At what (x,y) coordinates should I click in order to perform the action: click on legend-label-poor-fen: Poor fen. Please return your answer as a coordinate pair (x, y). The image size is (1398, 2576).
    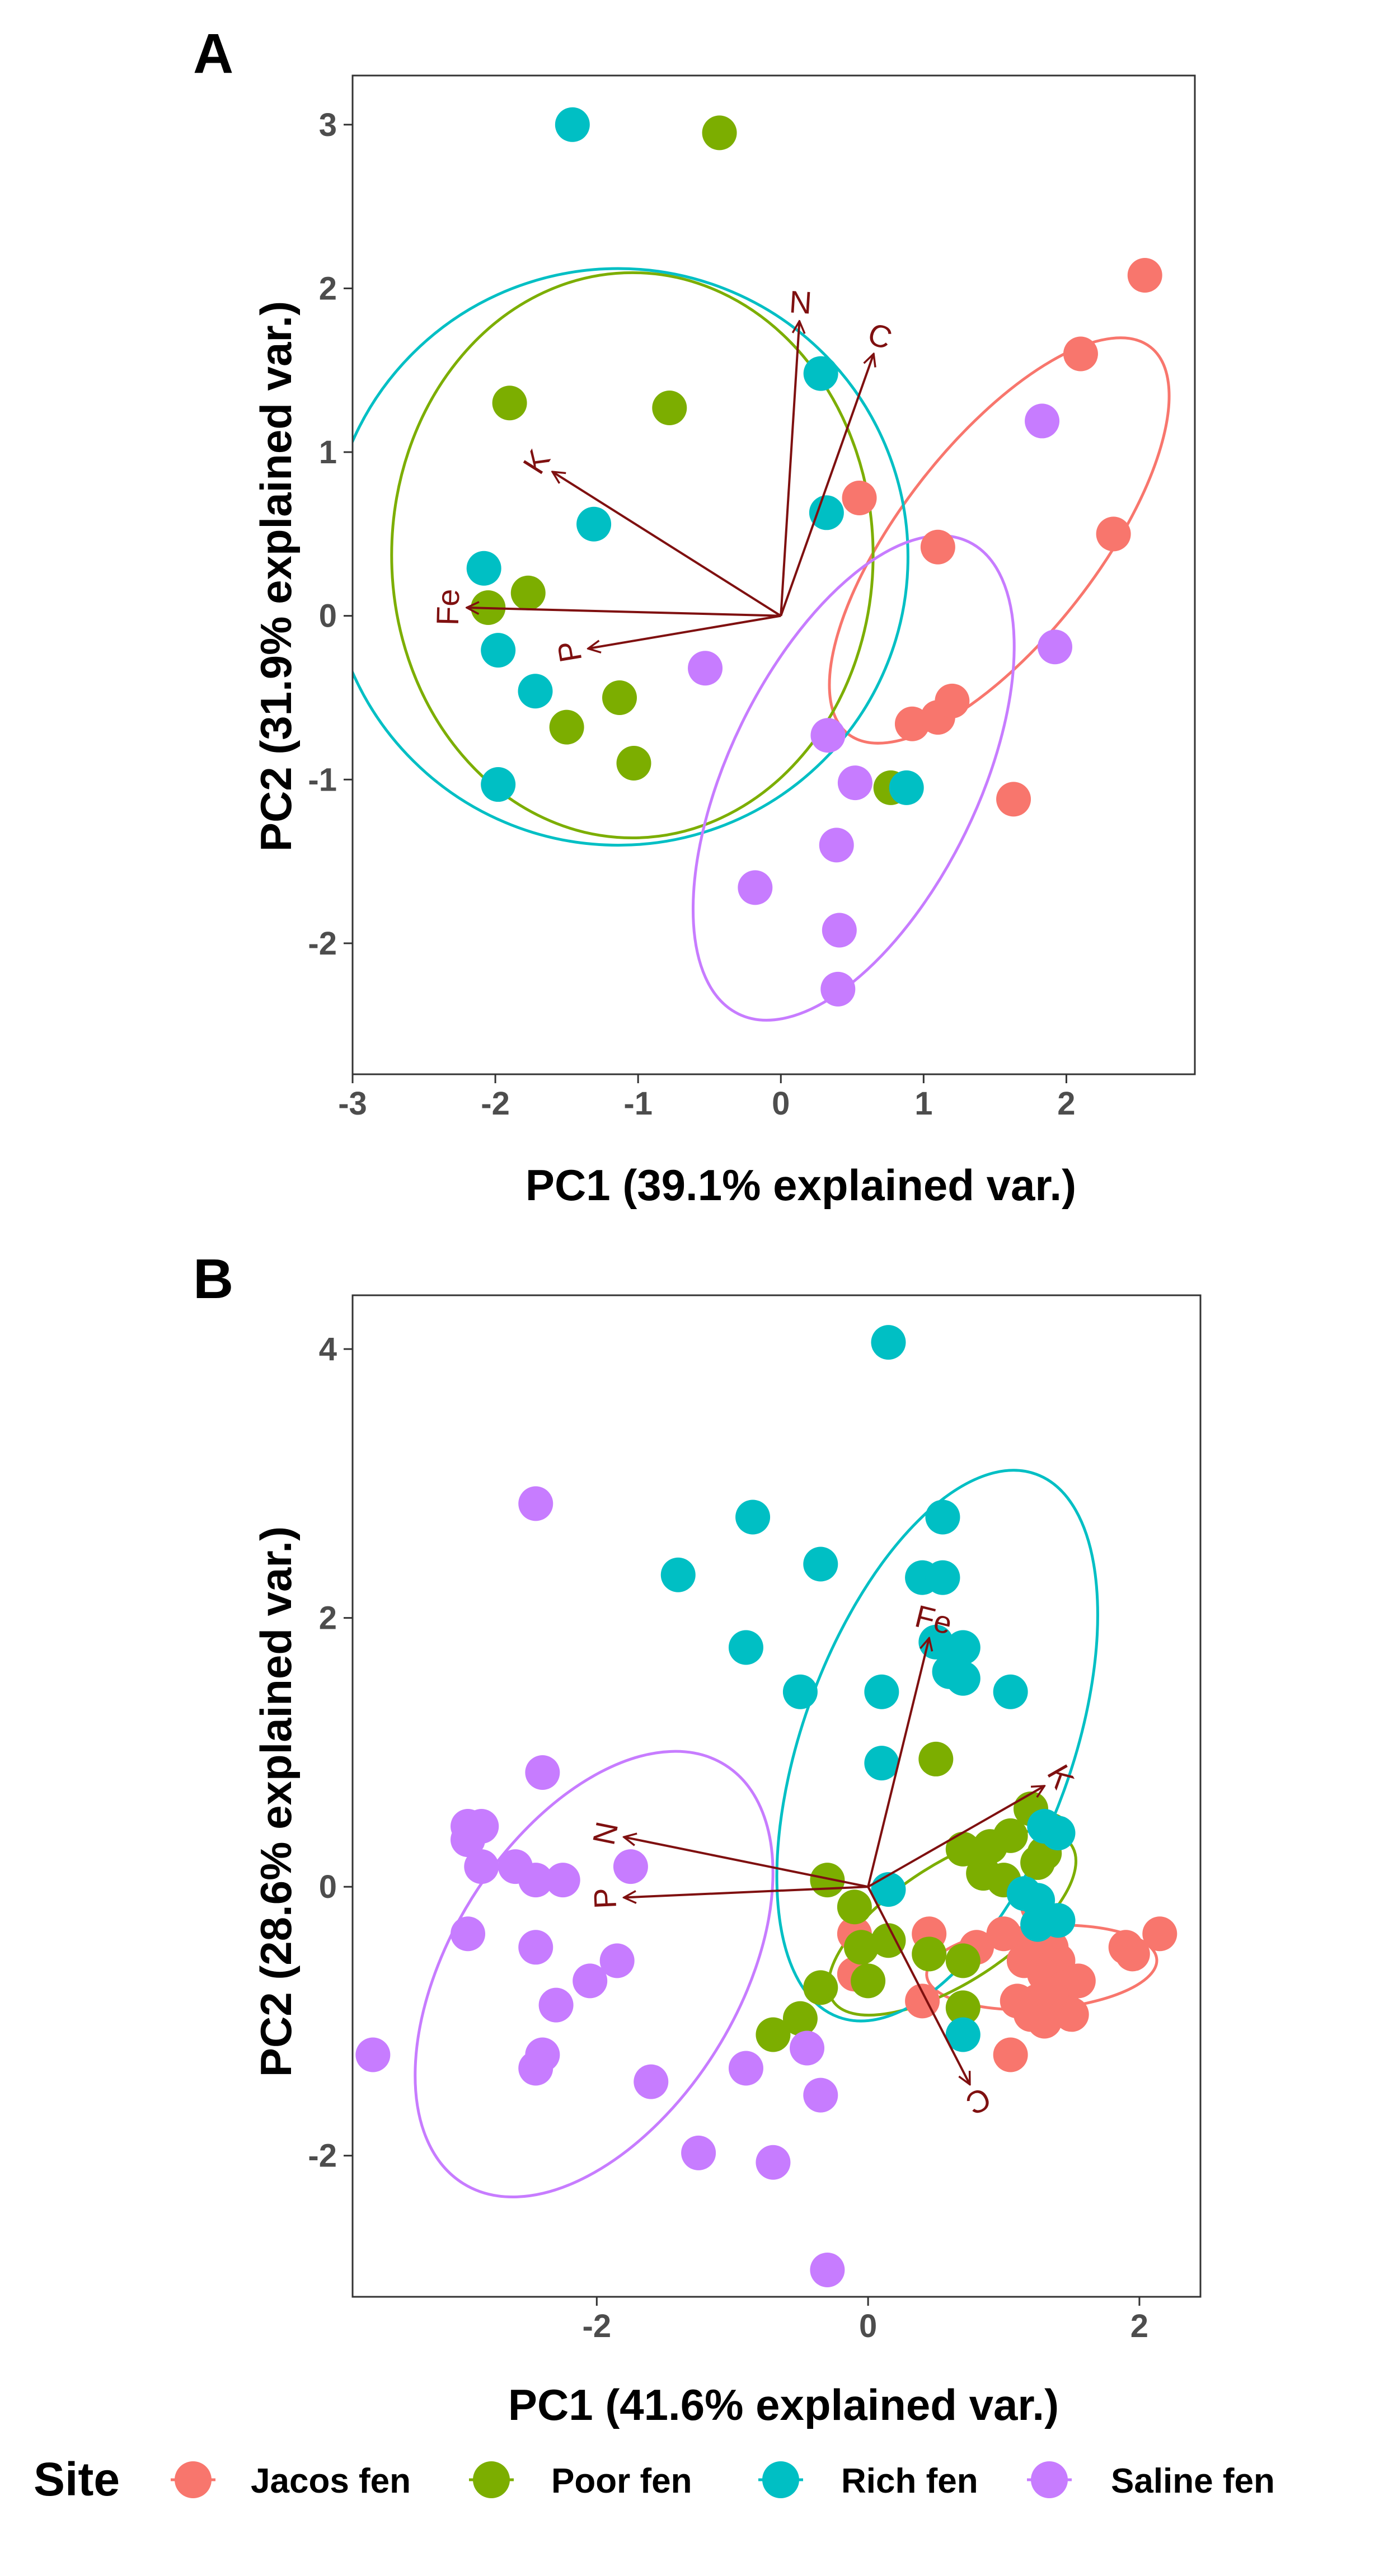
    Looking at the image, I should click on (621, 2481).